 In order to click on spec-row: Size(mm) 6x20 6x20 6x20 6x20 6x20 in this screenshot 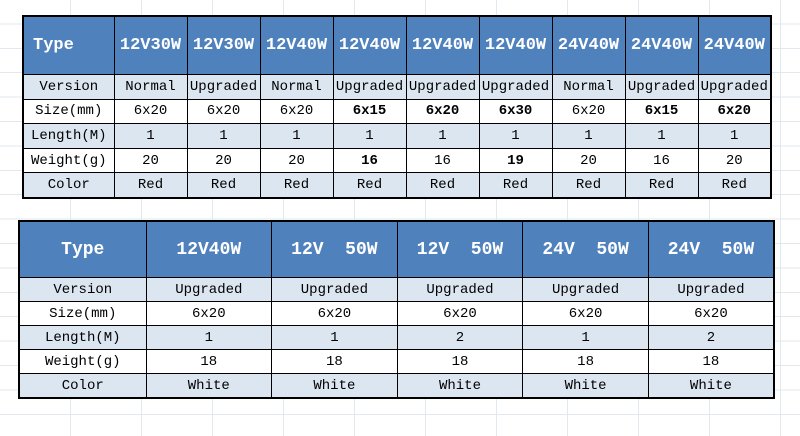, I will do `click(396, 313)`.